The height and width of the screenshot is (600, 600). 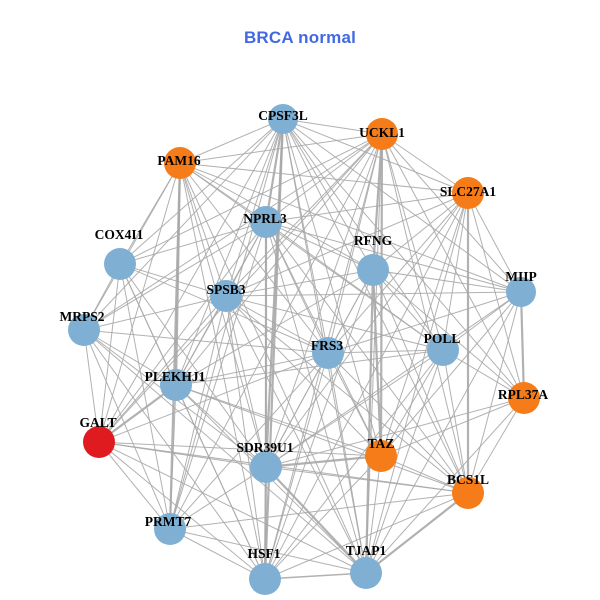 What do you see at coordinates (264, 447) in the screenshot?
I see `graph-node-label: SDR39U1` at bounding box center [264, 447].